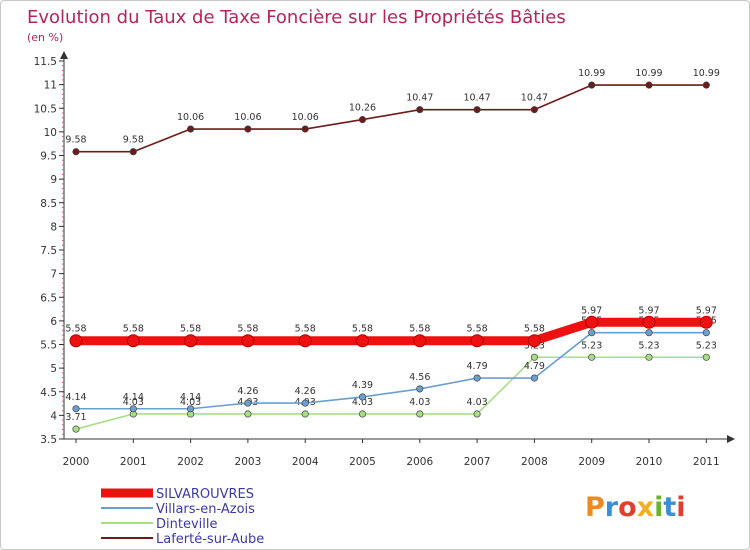 This screenshot has height=550, width=750. I want to click on y-axis-arrow, so click(64, 55).